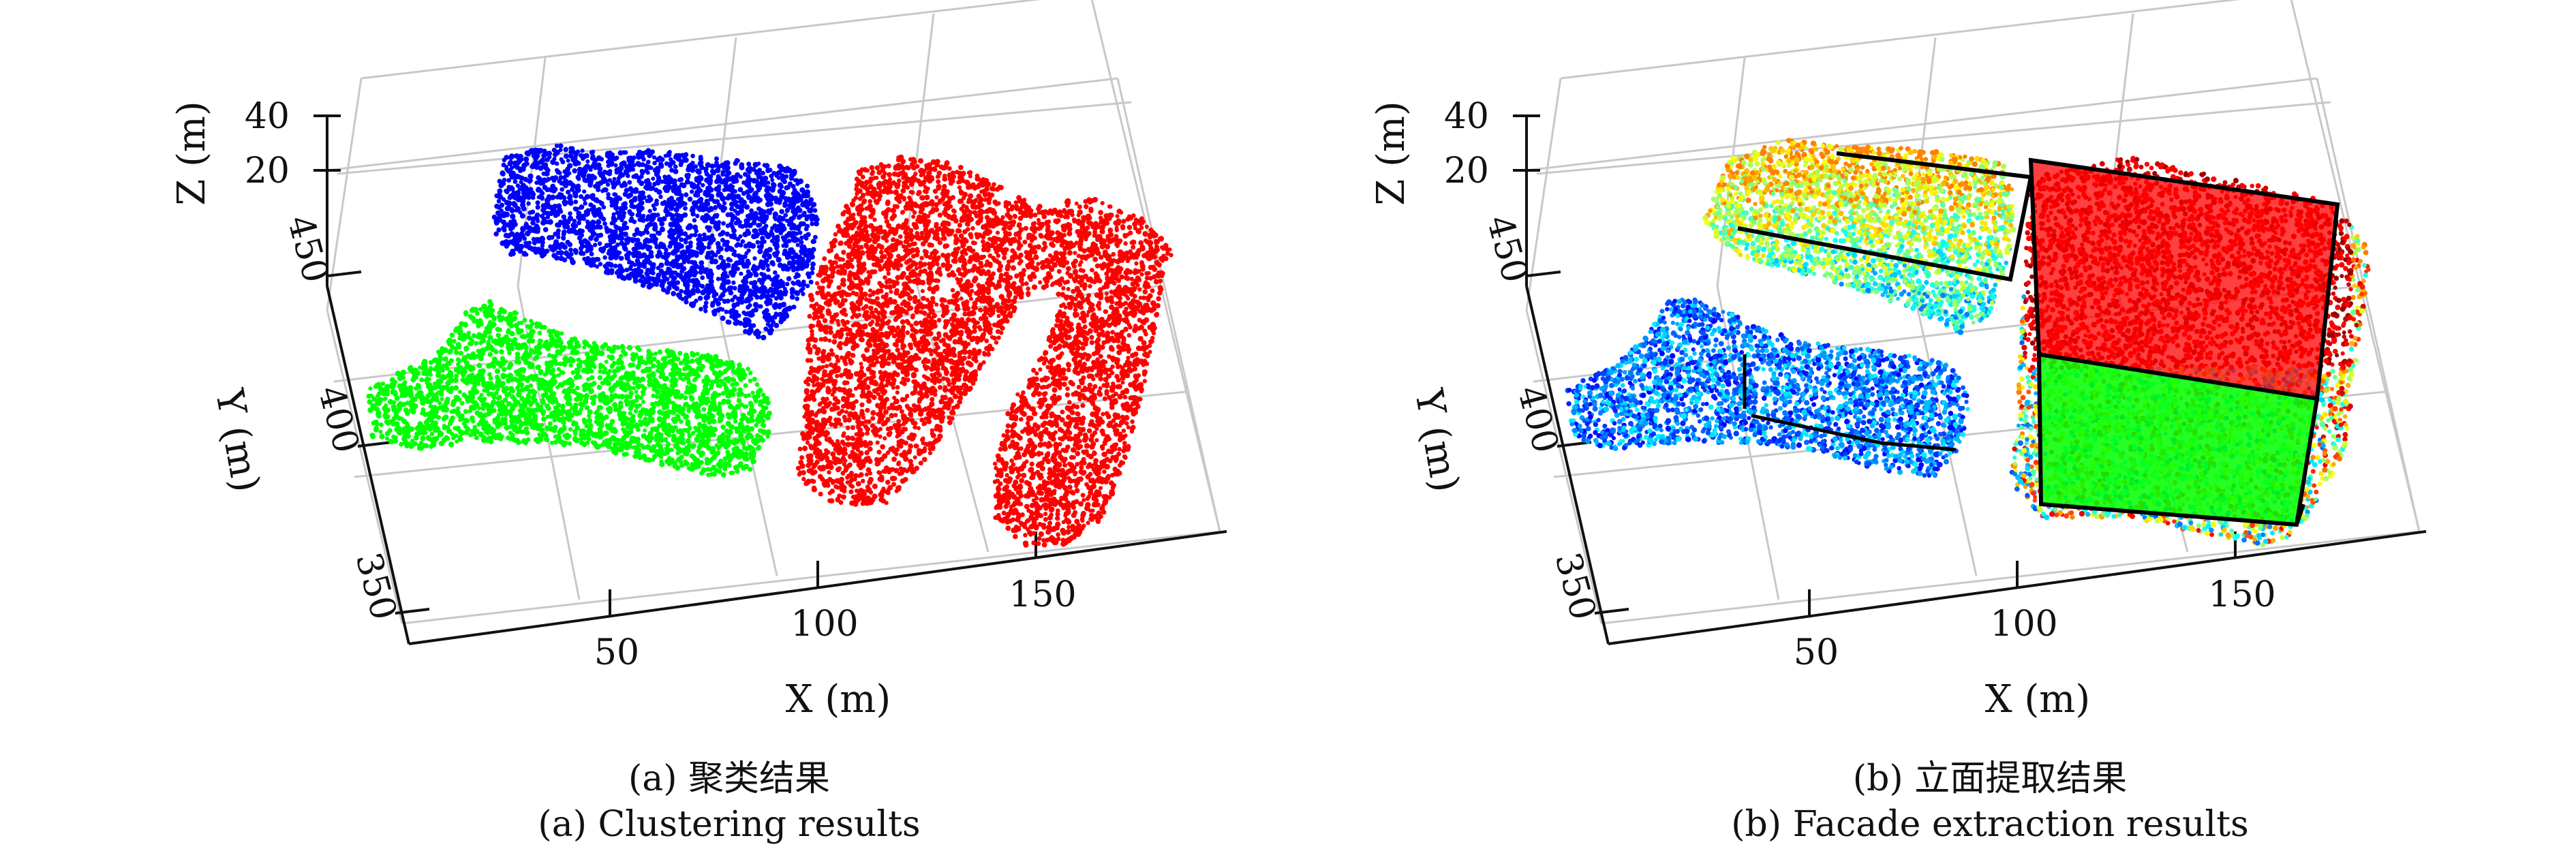 The height and width of the screenshot is (866, 2576). Describe the element at coordinates (267, 117) in the screenshot. I see `z-tick-label: 40` at that location.